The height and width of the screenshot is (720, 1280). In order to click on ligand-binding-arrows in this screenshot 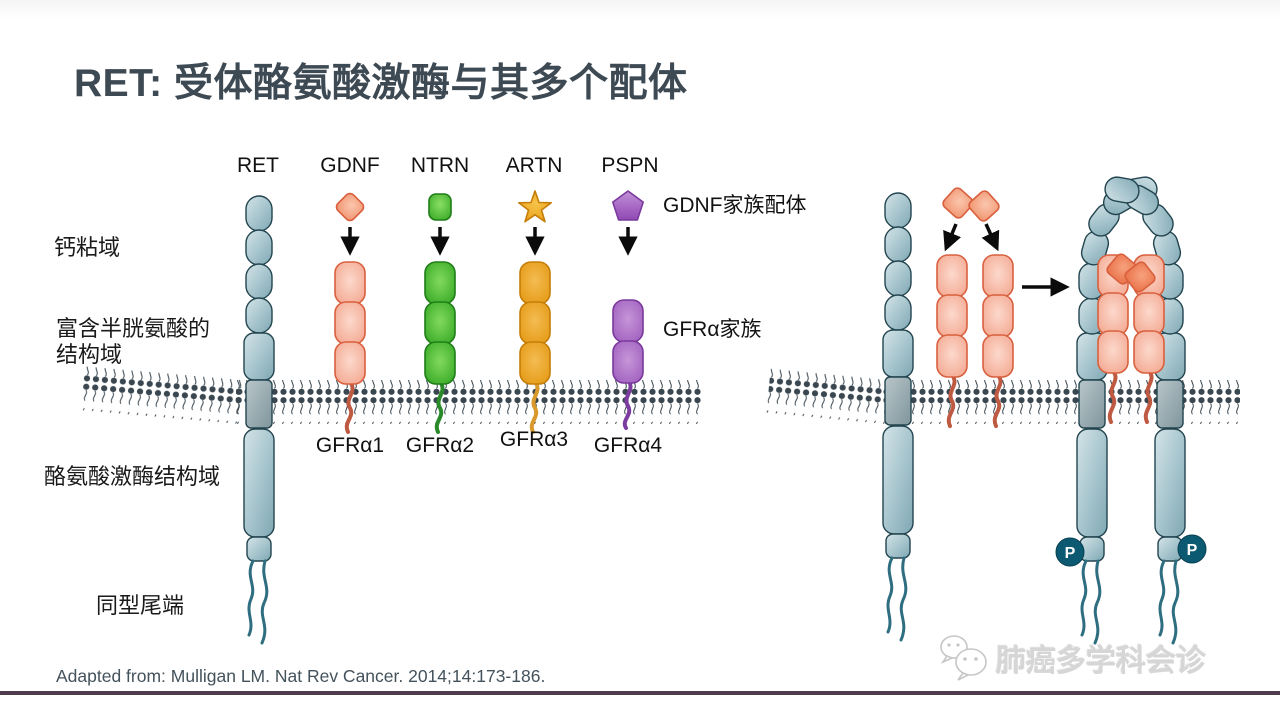, I will do `click(489, 241)`.